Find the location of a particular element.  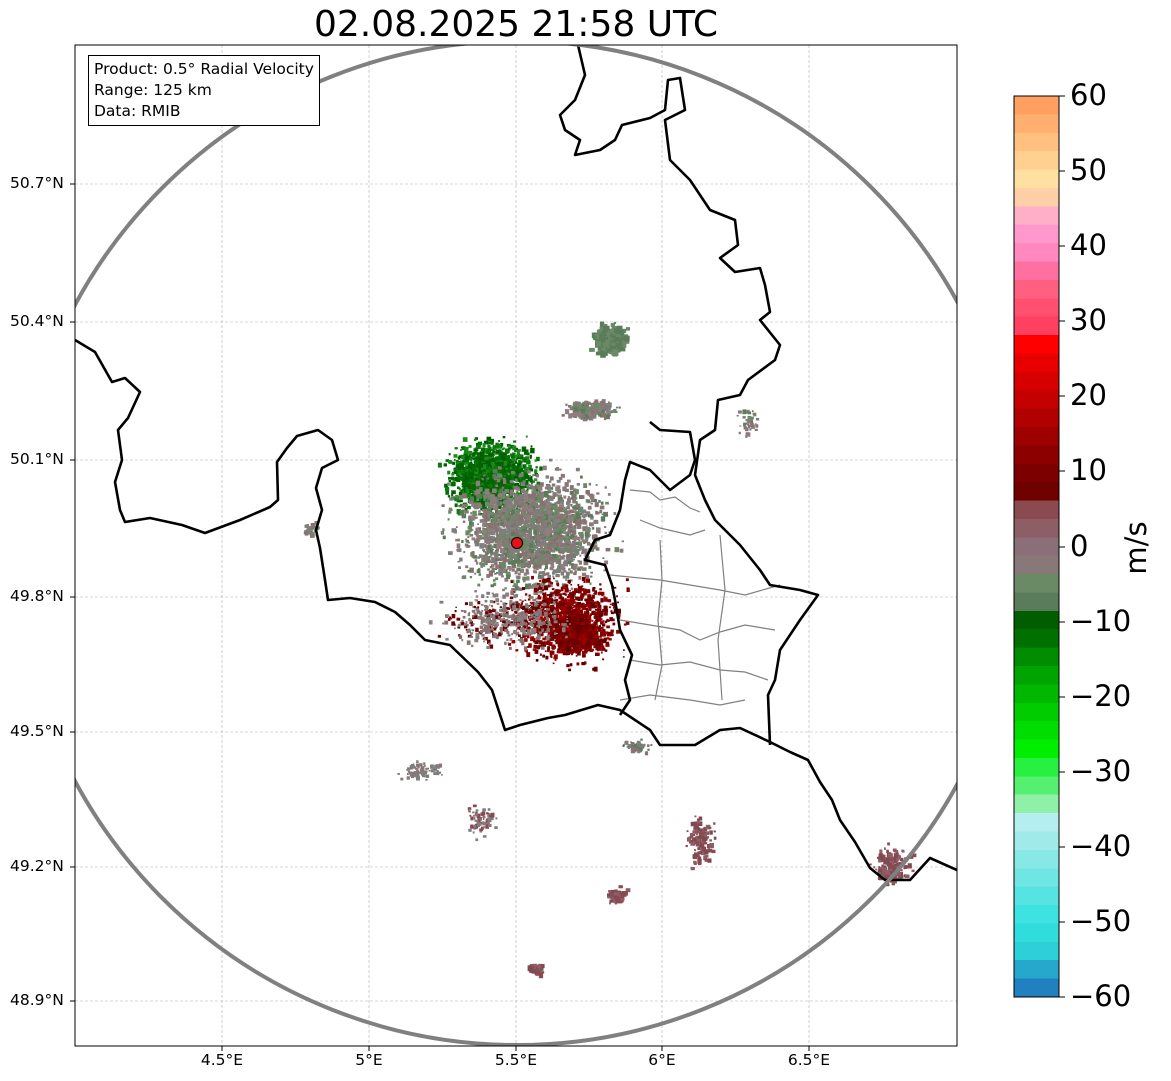

echo-band-sw2 is located at coordinates (482, 823).